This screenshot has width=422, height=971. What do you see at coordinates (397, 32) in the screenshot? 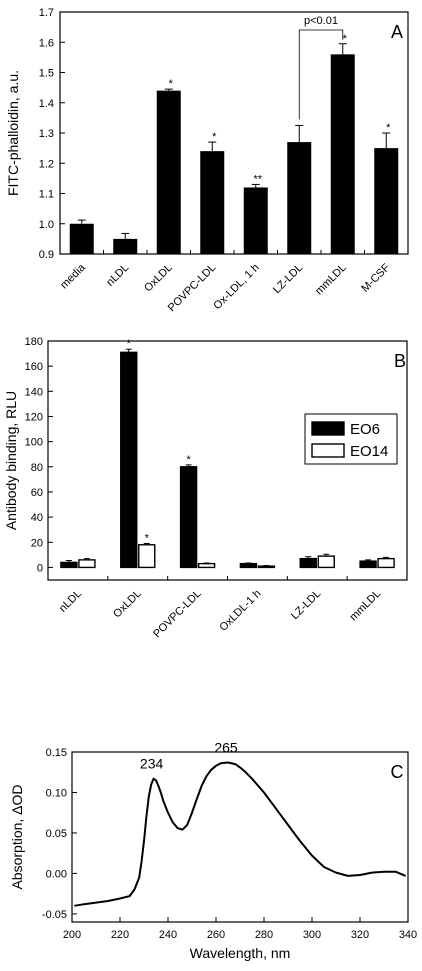
I see `panel-a-letter: A` at bounding box center [397, 32].